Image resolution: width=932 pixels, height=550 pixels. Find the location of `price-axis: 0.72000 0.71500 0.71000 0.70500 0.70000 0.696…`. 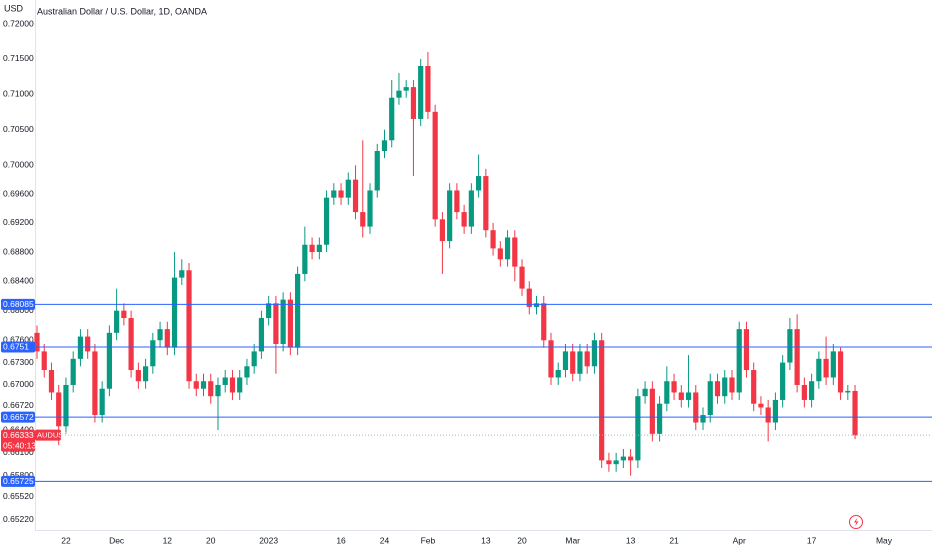

price-axis: 0.72000 0.71500 0.71000 0.70500 0.70000 0.696… is located at coordinates (18, 271).